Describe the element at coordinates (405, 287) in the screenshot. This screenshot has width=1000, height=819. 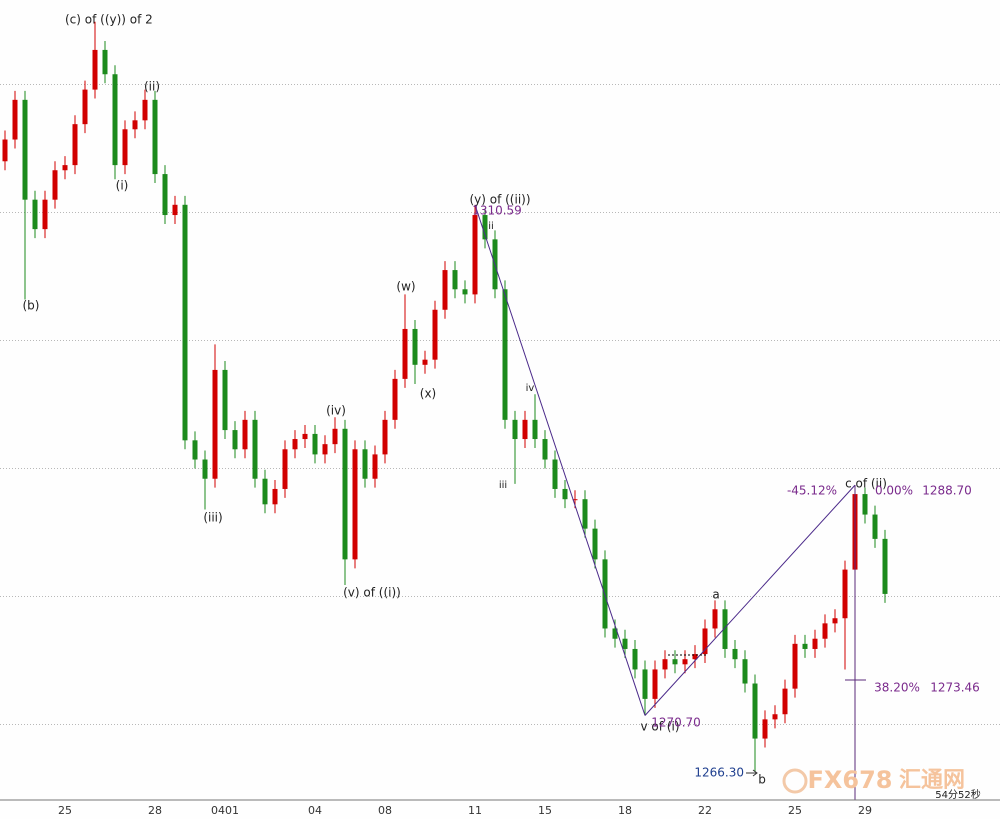
I see `annotation: (w)` at that location.